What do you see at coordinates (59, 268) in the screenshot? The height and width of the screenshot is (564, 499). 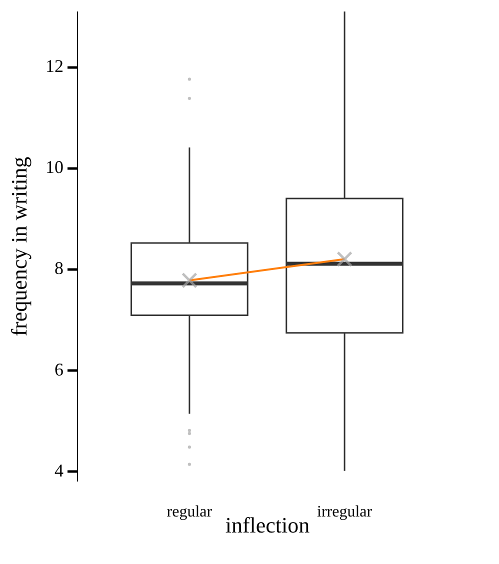 I see `y-tick-label: 8` at bounding box center [59, 268].